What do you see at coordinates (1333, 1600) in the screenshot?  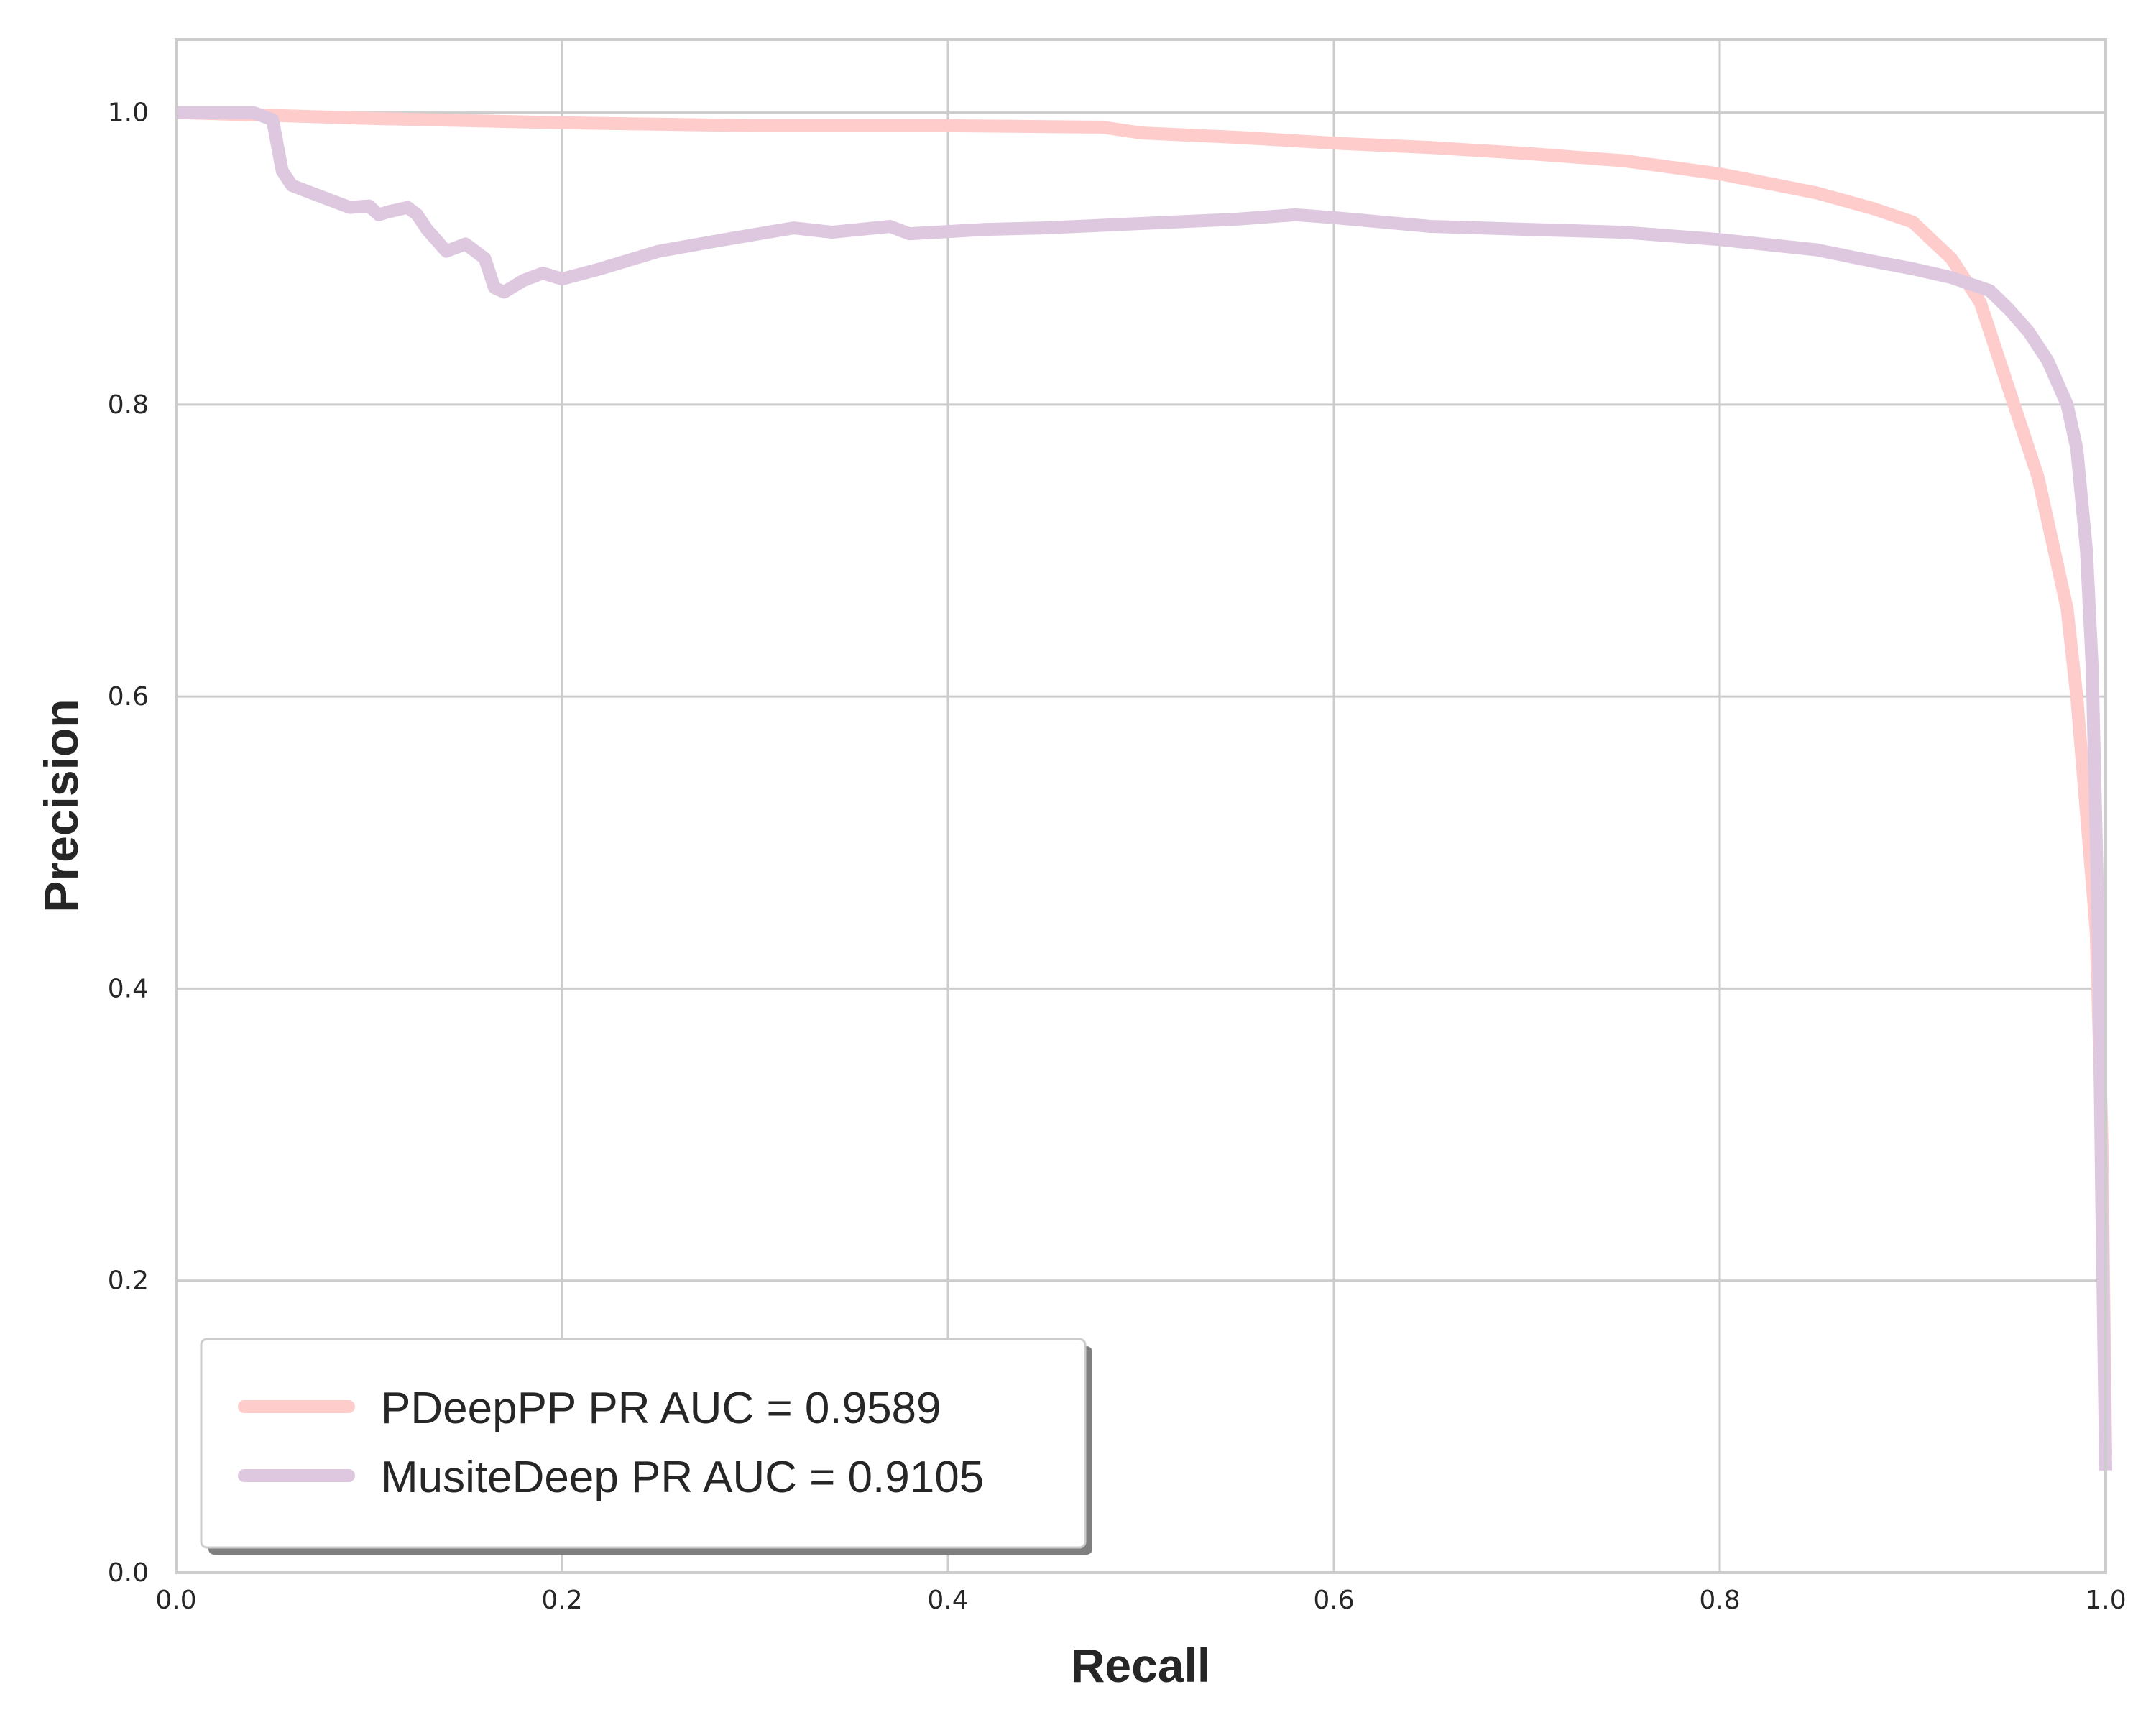 I see `x-tick-label: 0.6` at bounding box center [1333, 1600].